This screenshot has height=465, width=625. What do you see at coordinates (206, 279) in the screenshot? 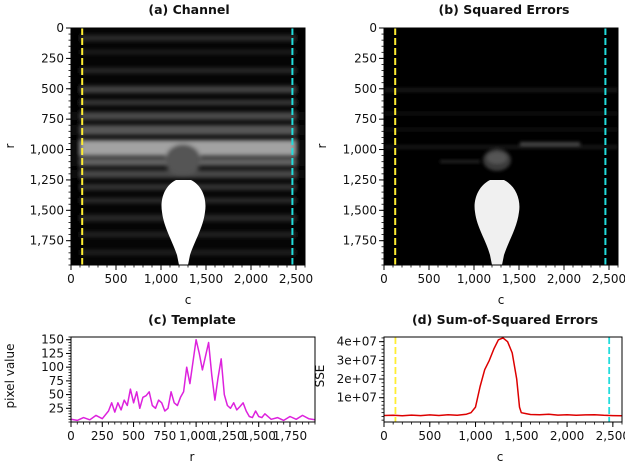
I see `channel-xtick-label: 1,500` at bounding box center [206, 279].